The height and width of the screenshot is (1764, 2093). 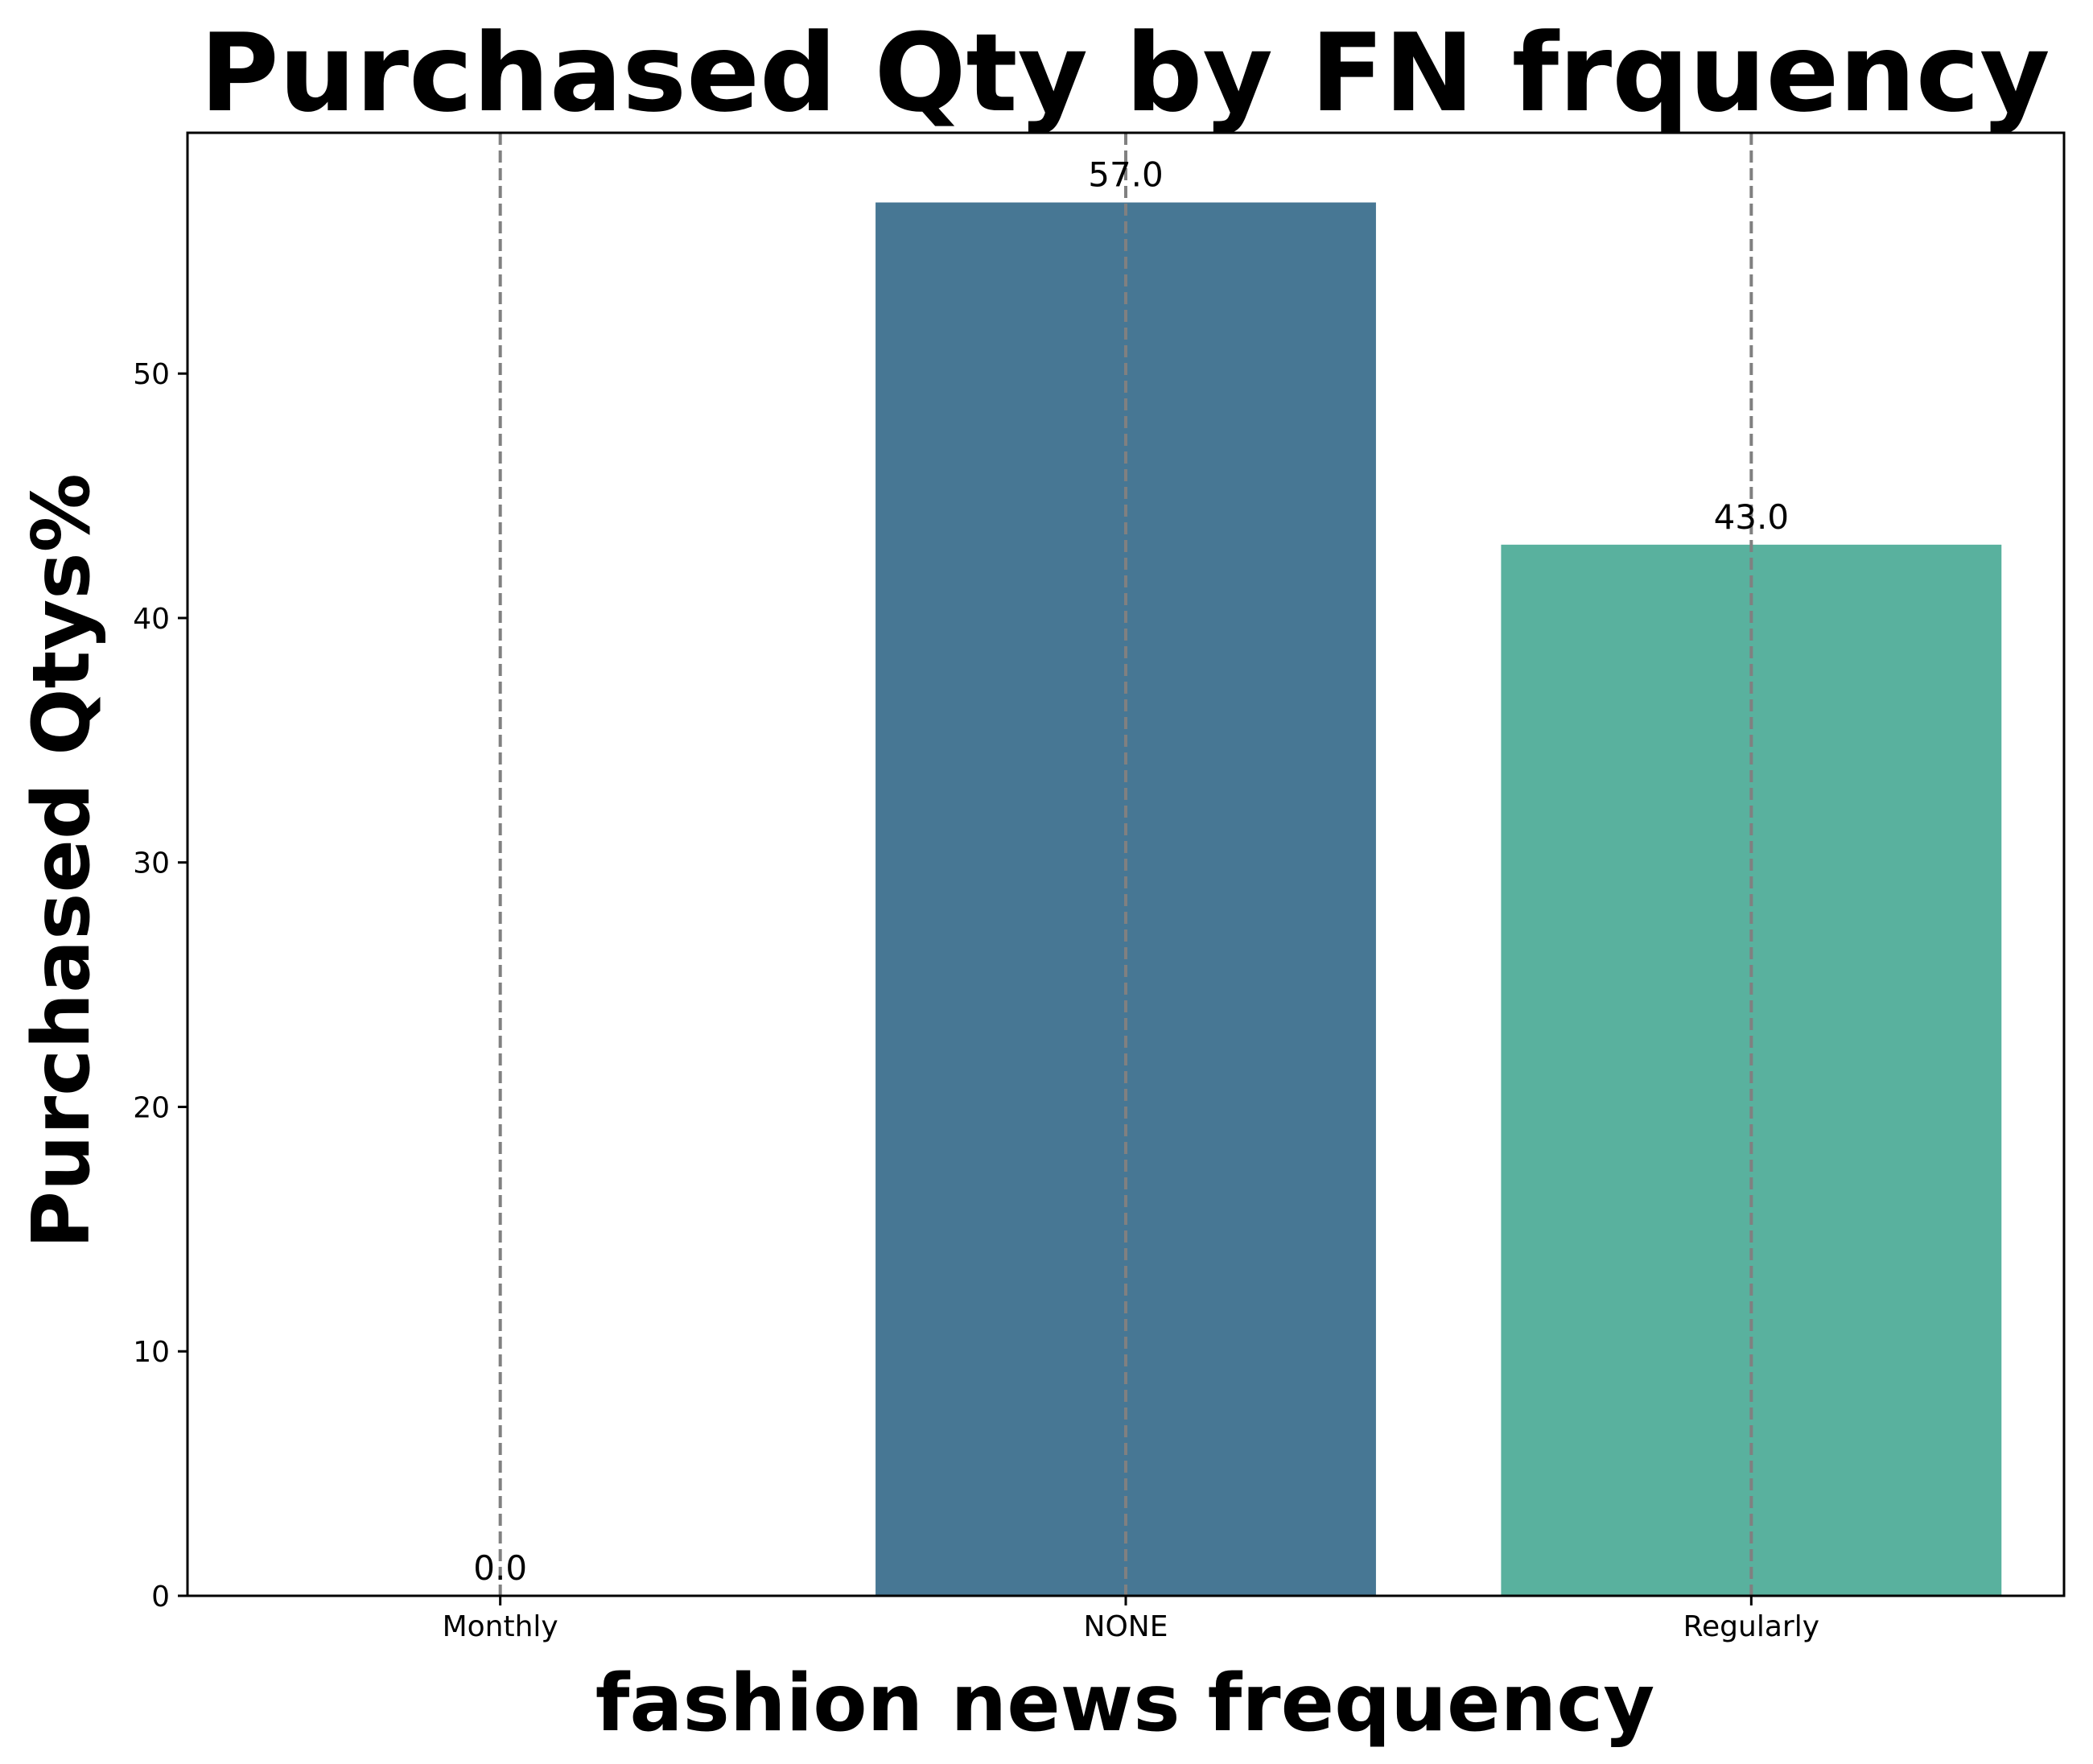 What do you see at coordinates (62, 861) in the screenshot?
I see `y-axis-label: Purchased Qtys%` at bounding box center [62, 861].